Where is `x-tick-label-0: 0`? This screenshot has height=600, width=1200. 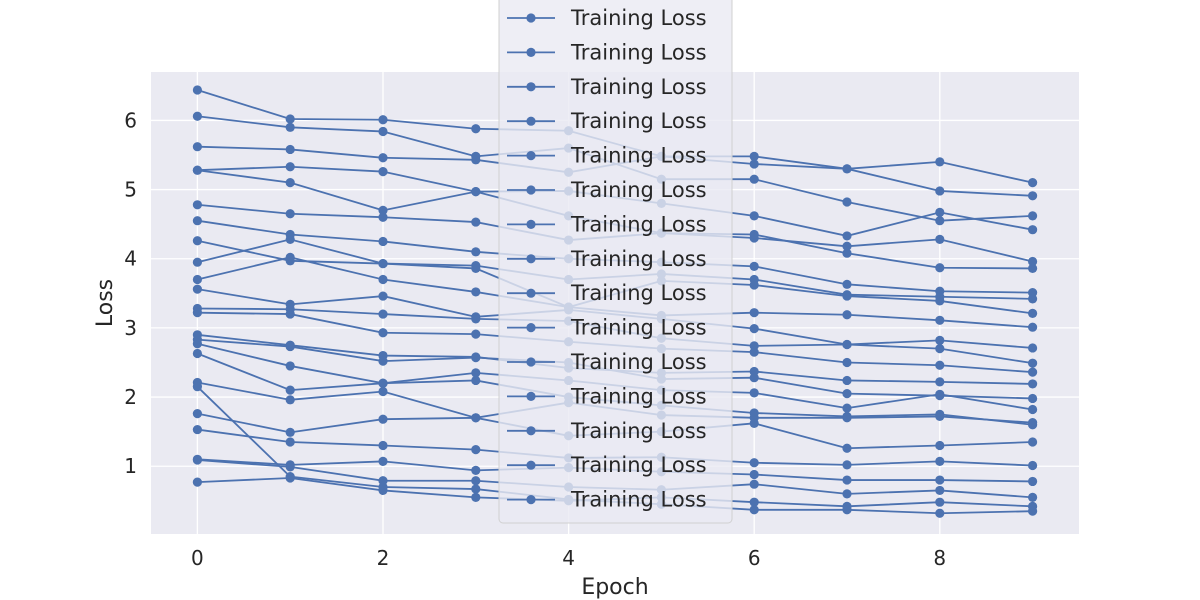
x-tick-label-0: 0 is located at coordinates (197, 558).